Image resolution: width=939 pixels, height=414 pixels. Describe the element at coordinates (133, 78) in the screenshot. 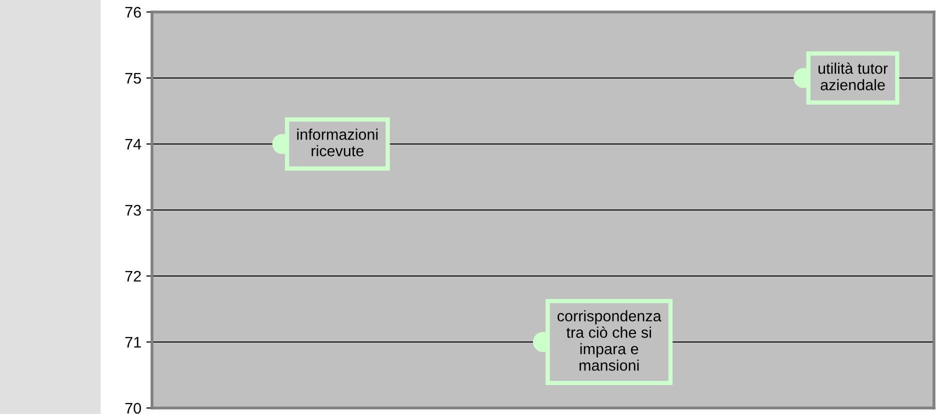

I see `y-tick-label: 75` at that location.